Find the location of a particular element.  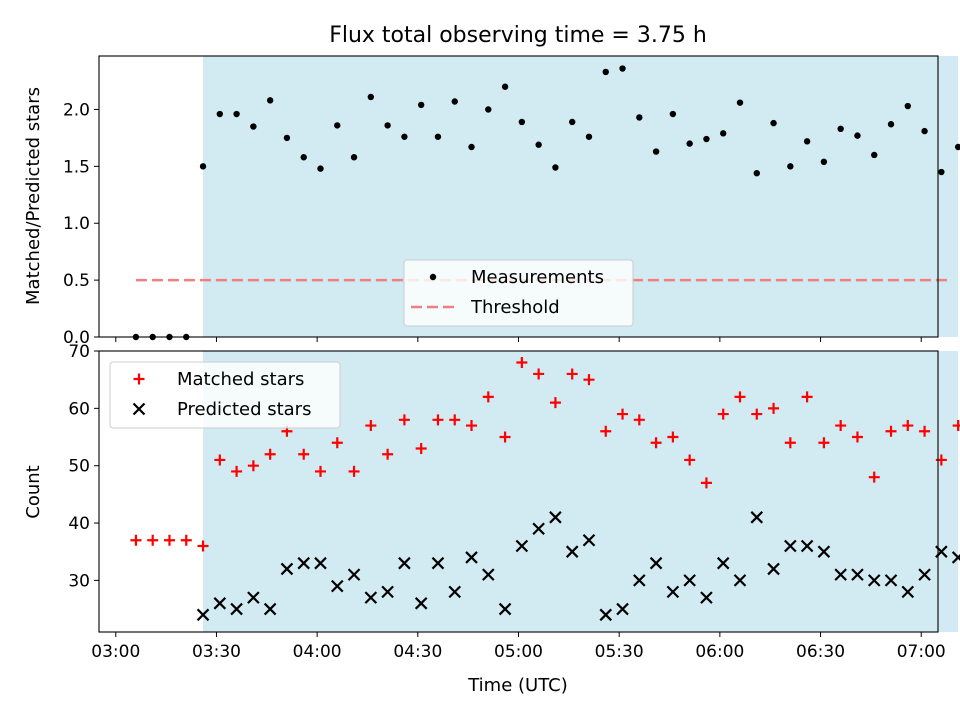

x-axis-label: Time (UTC) is located at coordinates (517, 685).